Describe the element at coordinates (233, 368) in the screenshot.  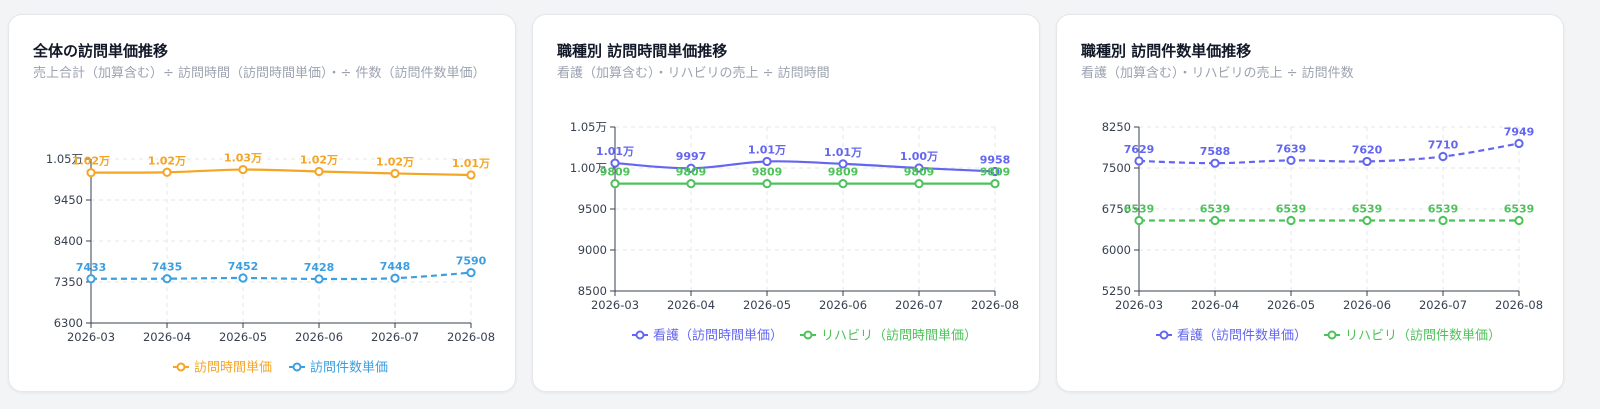
I see `legend-label: 訪問時間単価` at that location.